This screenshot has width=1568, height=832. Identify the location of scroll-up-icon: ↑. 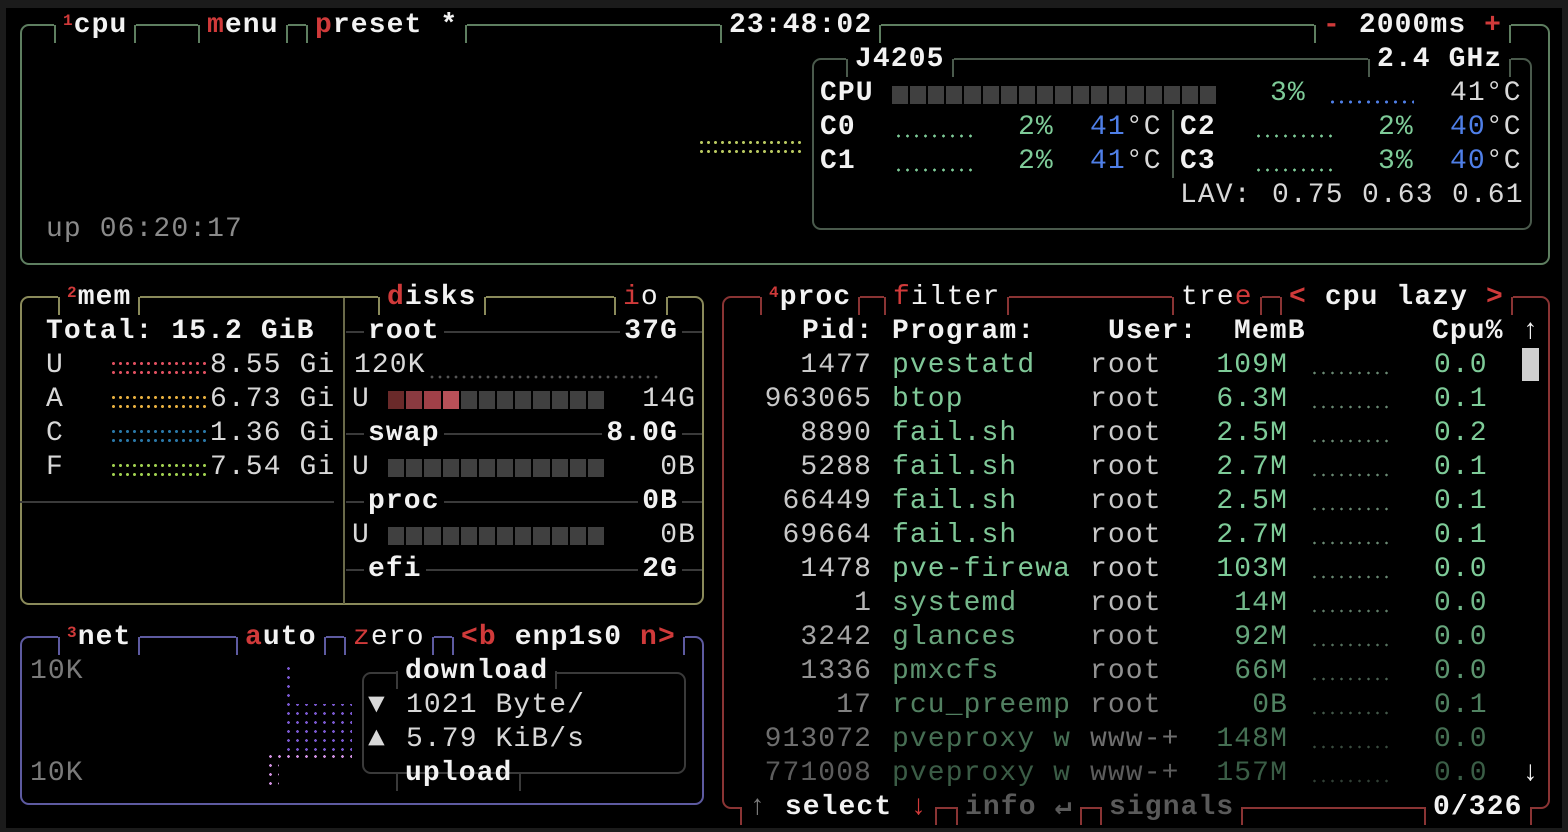
(1531, 331).